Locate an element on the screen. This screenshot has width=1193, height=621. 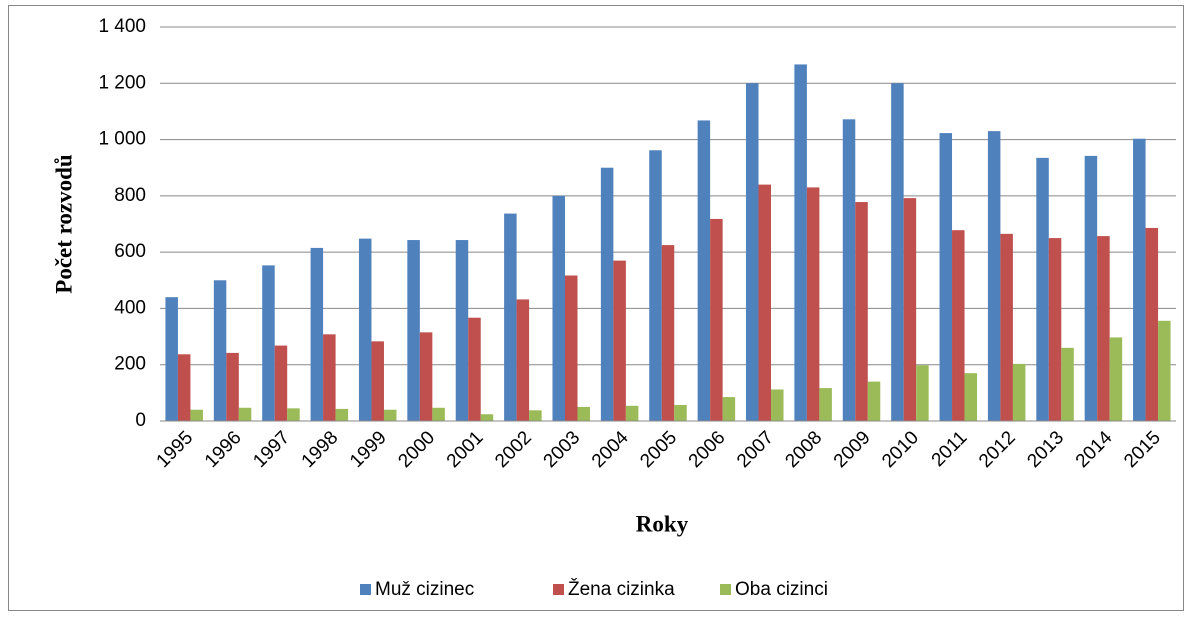
y-tick-label: 1 200 is located at coordinates (122, 82).